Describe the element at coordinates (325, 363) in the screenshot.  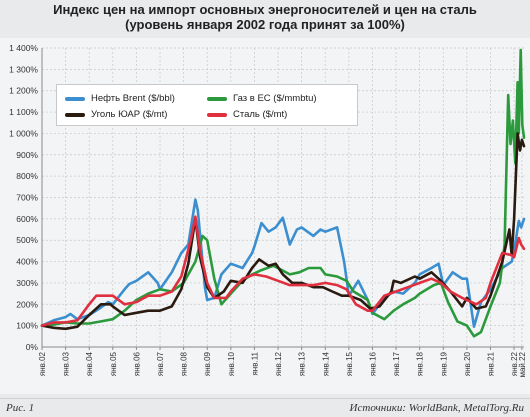
I see `x-tick-label: янв.14` at that location.